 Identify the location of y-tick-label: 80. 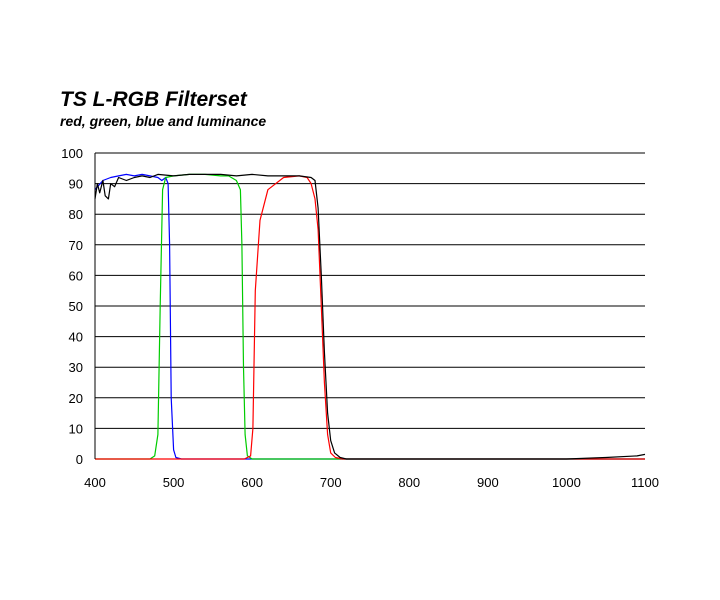
(76, 214).